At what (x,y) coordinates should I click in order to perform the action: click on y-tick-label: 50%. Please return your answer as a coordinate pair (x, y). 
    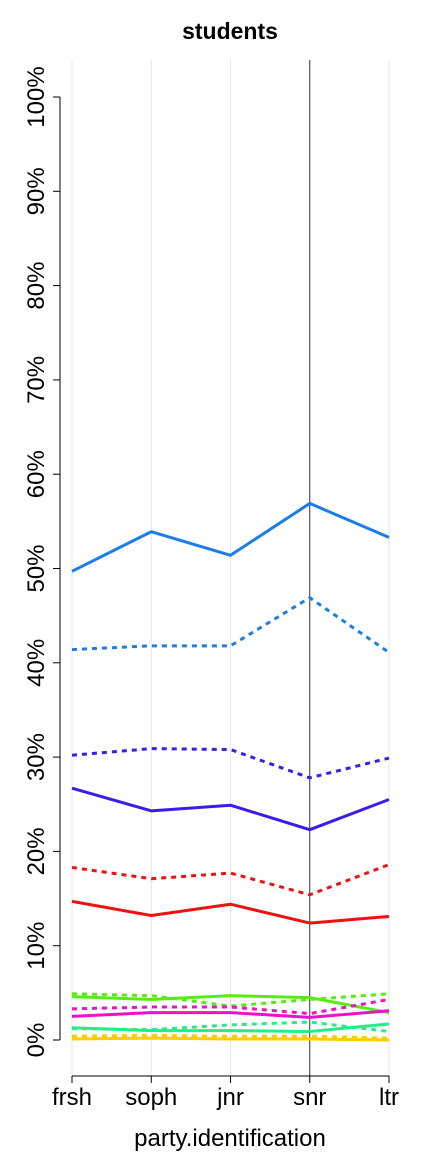
    Looking at the image, I should click on (36, 568).